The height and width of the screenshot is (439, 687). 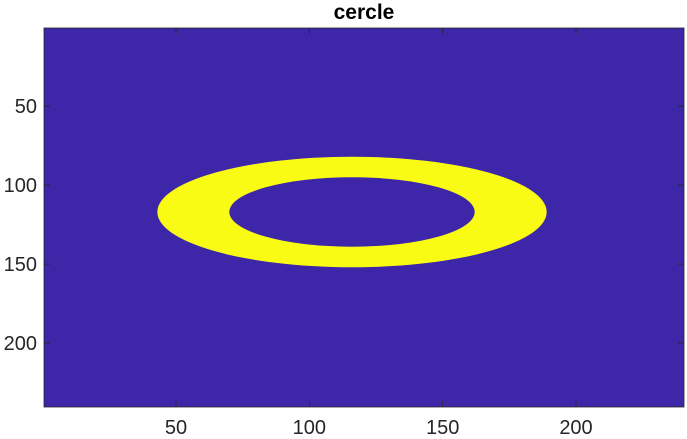 I want to click on y-tick-label: 50, so click(x=26, y=107).